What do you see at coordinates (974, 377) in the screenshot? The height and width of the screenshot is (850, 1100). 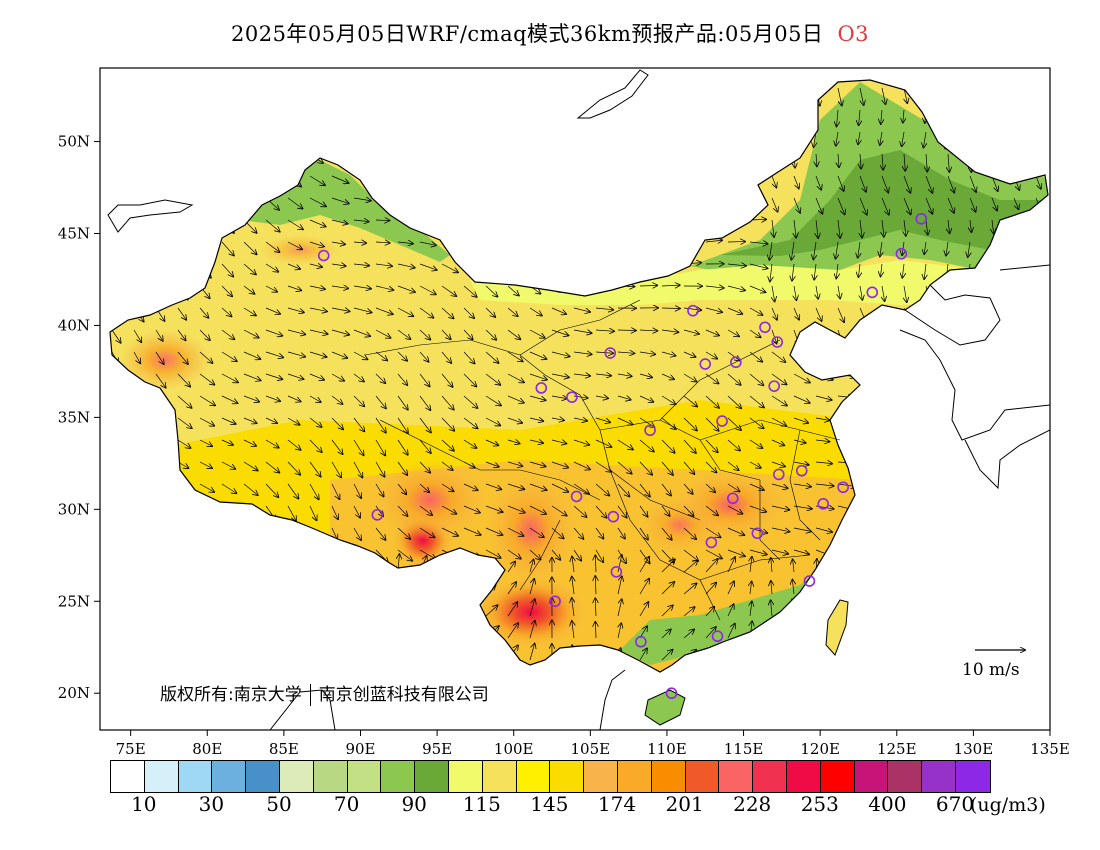 I see `coastline-korea-japan` at bounding box center [974, 377].